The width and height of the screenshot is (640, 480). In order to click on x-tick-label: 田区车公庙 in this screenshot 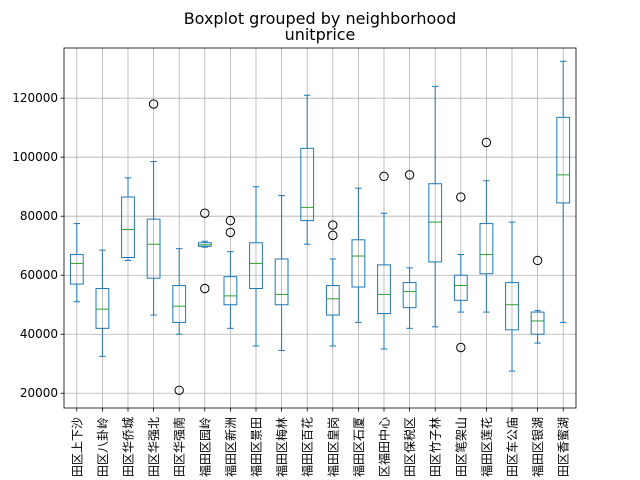, I will do `click(512, 447)`.